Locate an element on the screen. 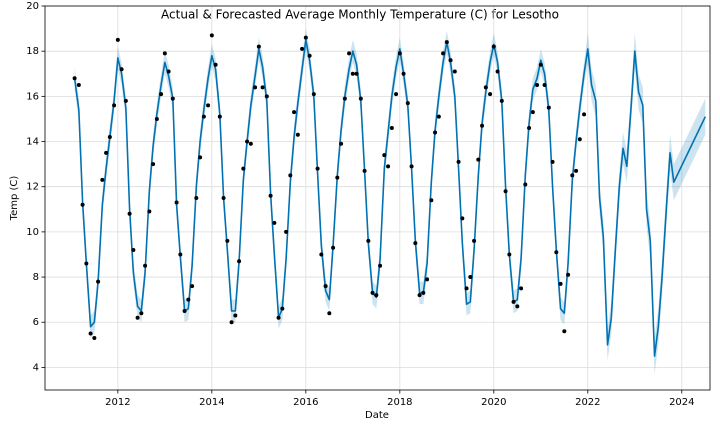 The image size is (720, 432). y-tick-label: 18 is located at coordinates (32, 51).